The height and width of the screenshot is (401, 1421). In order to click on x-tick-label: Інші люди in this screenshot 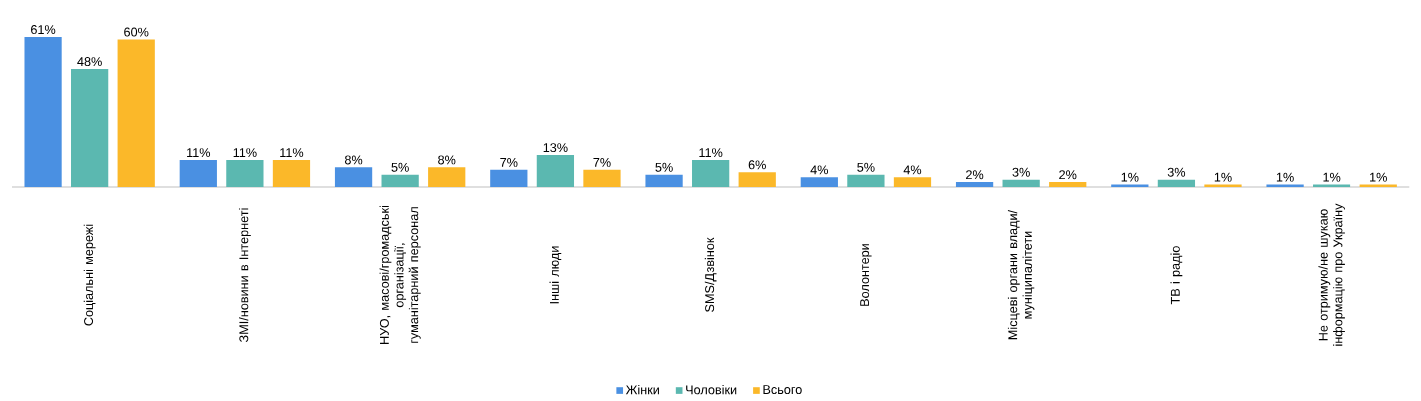, I will do `click(555, 275)`.